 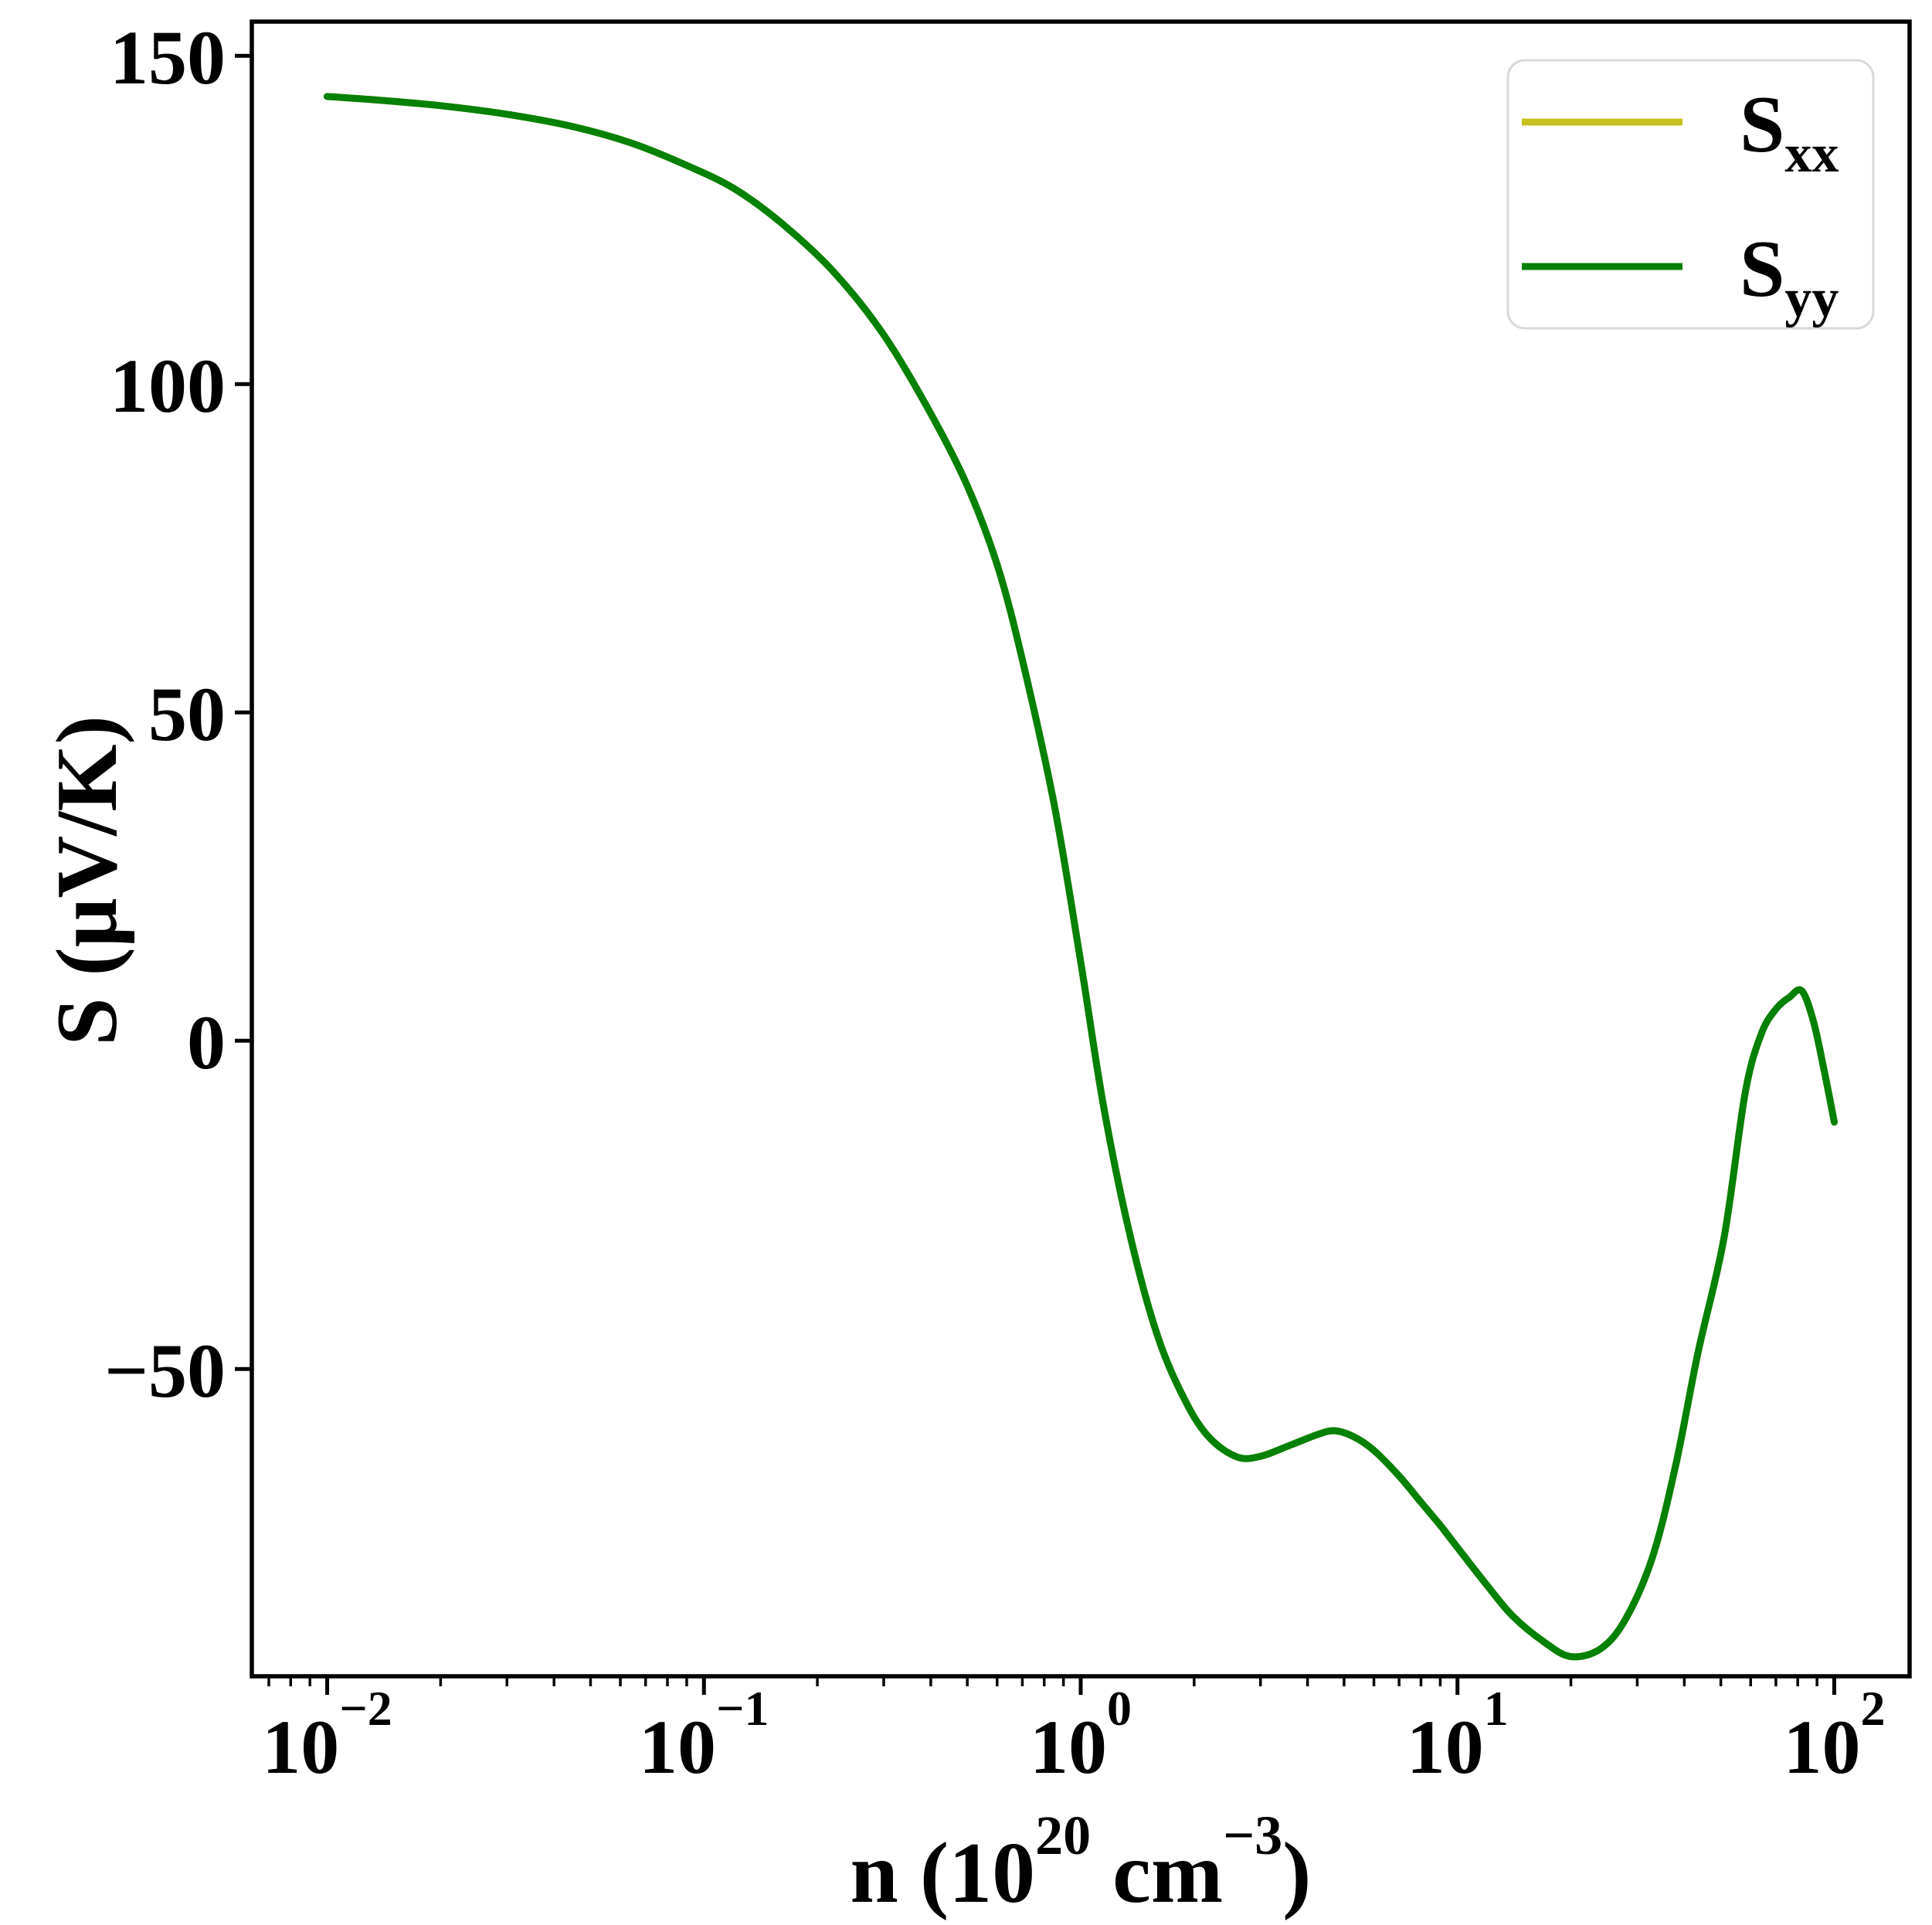 I want to click on x-tick-label: 10¹, so click(x=1458, y=1735).